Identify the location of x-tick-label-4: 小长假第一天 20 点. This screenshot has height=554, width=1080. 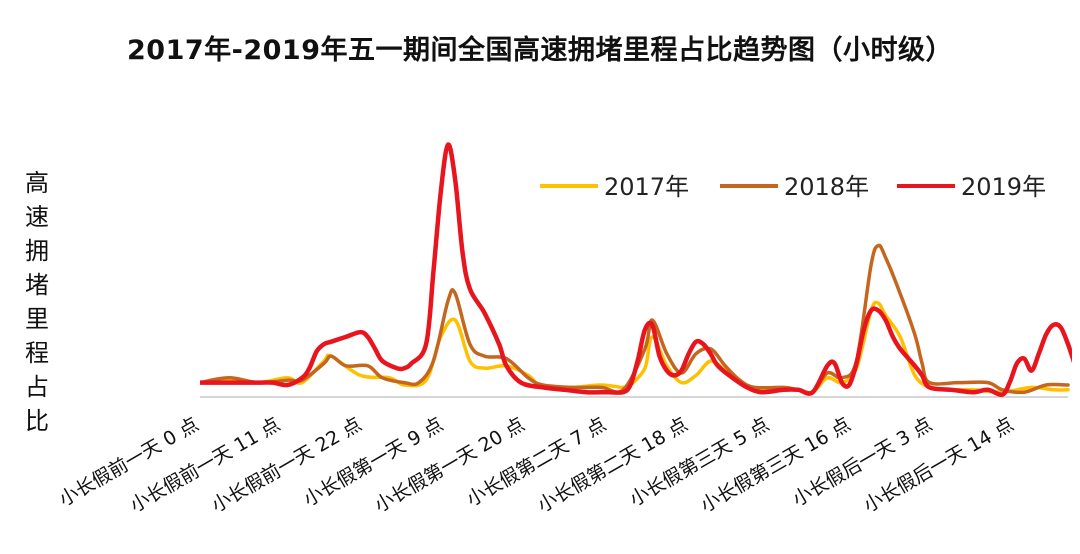
(450, 465).